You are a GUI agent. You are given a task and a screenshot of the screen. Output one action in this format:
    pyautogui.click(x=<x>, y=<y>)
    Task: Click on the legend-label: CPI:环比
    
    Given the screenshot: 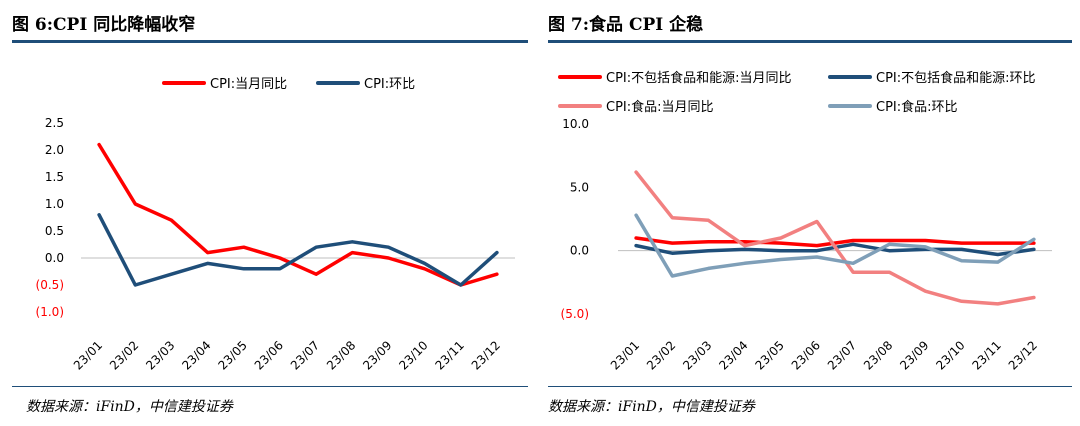 What is the action you would take?
    pyautogui.click(x=389, y=84)
    